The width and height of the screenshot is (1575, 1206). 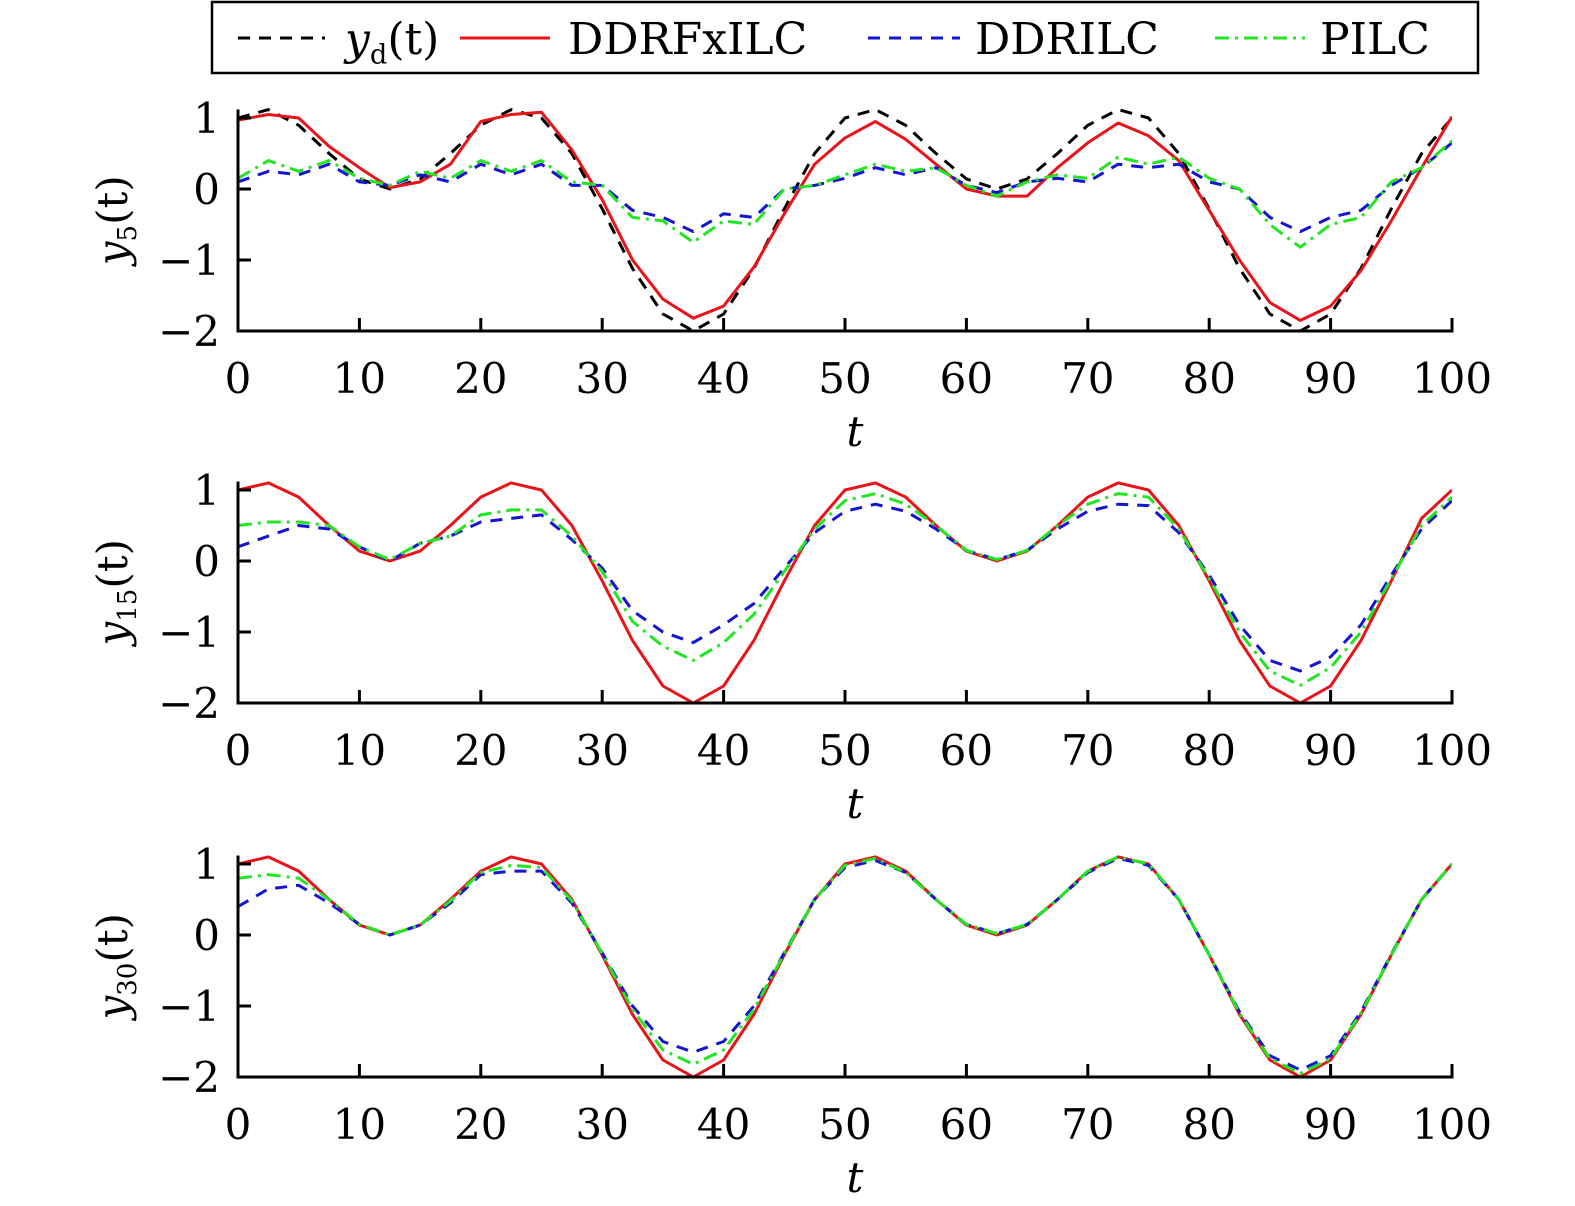 What do you see at coordinates (128, 605) in the screenshot?
I see `label-subscript: 15` at bounding box center [128, 605].